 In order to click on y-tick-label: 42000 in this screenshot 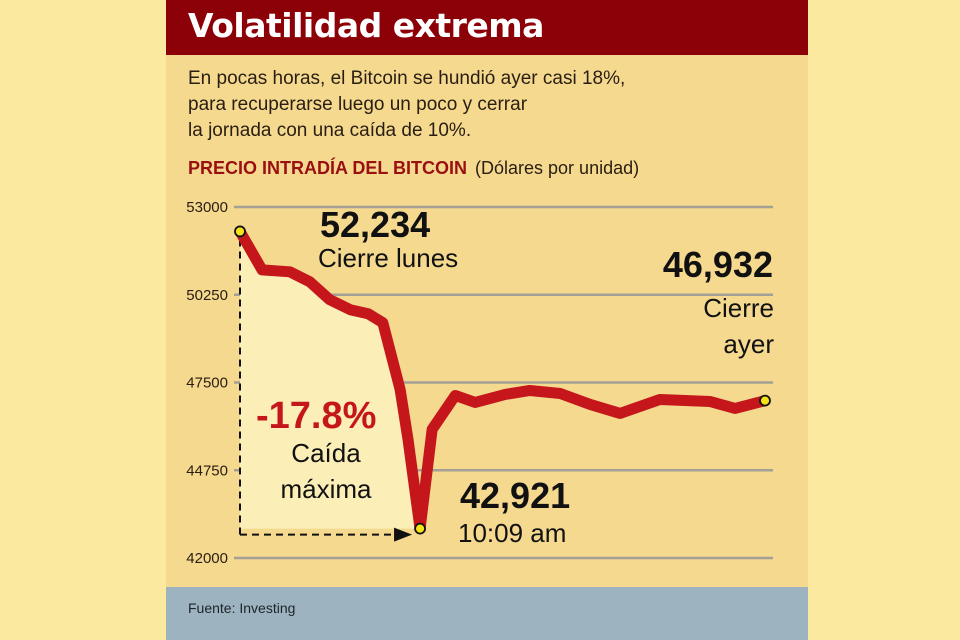, I will do `click(207, 558)`.